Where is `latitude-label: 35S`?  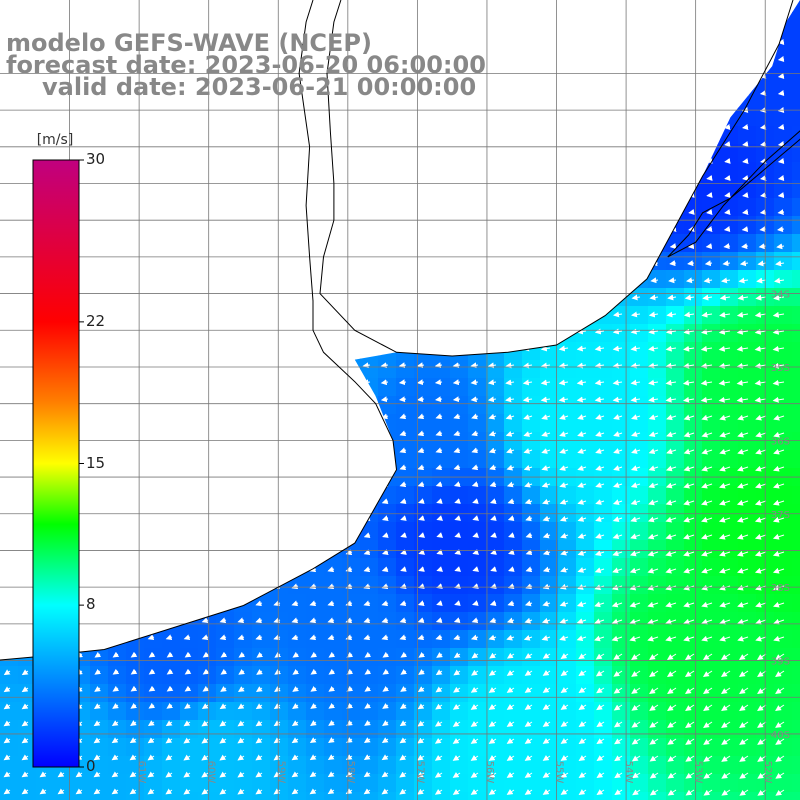 latitude-label: 35S is located at coordinates (780, 368).